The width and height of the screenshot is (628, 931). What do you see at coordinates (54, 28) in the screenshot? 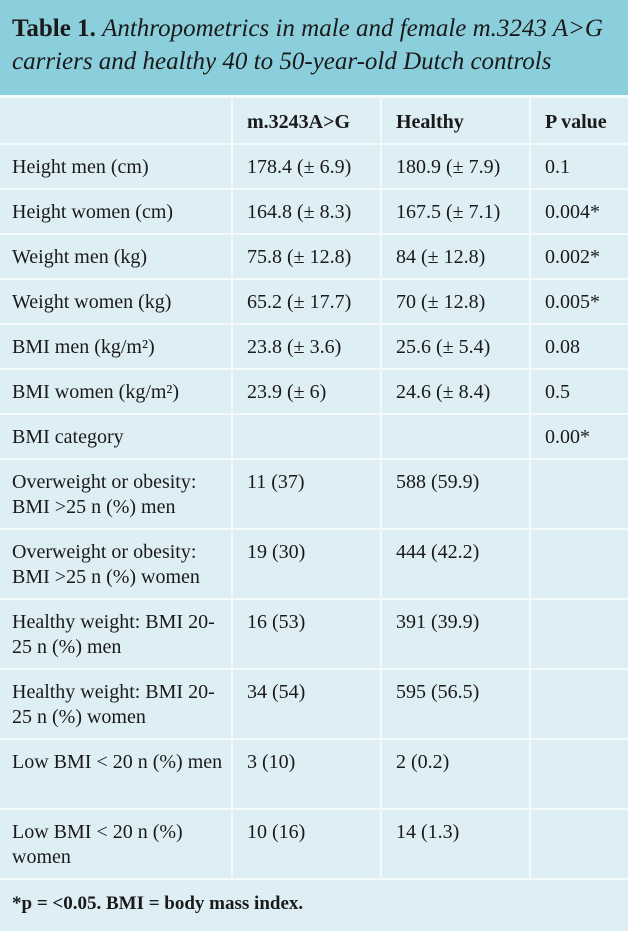
I see `table-label: Table 1.` at bounding box center [54, 28].